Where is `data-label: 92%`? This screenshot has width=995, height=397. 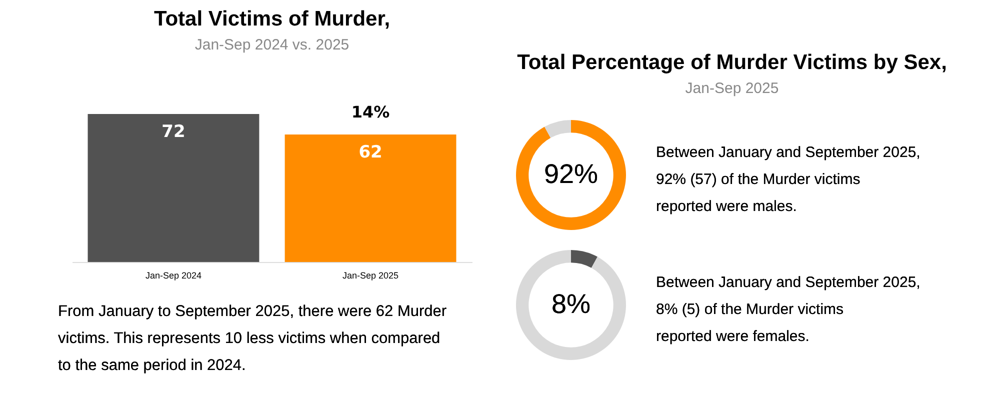 data-label: 92% is located at coordinates (571, 174).